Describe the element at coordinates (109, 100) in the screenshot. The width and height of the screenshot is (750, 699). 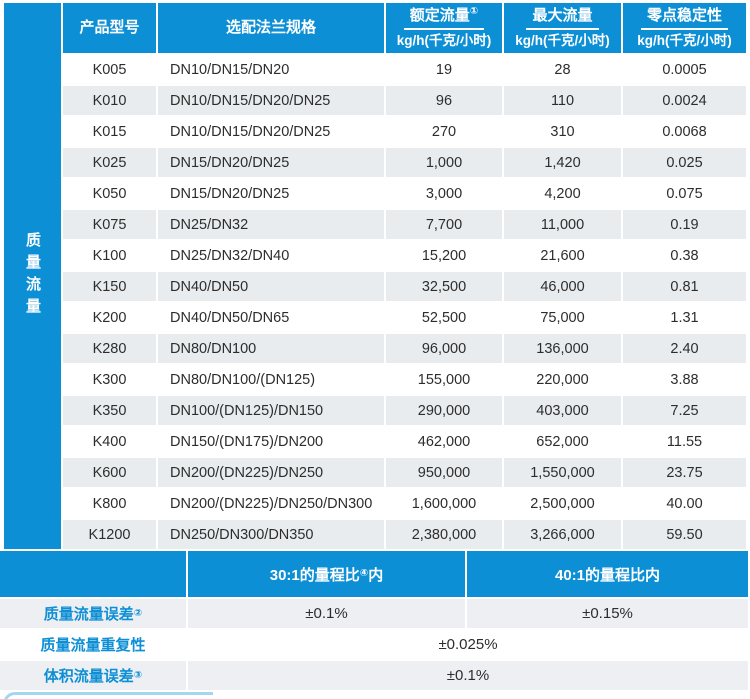
I see `cell-model: K010` at that location.